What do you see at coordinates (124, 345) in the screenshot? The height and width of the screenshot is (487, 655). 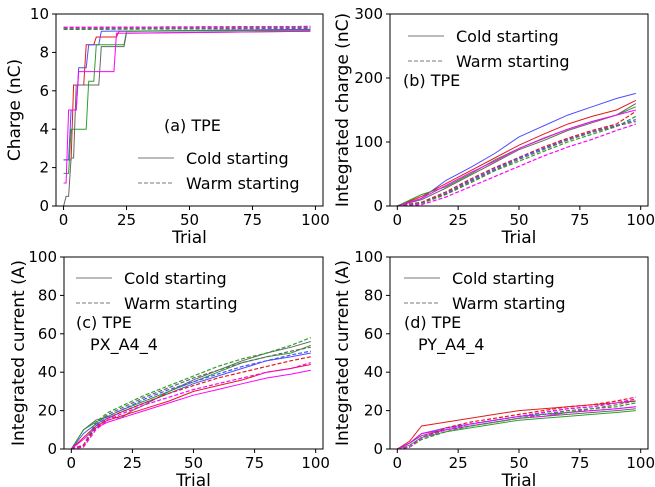 I see `panel-label: PX_A4_4` at bounding box center [124, 345].